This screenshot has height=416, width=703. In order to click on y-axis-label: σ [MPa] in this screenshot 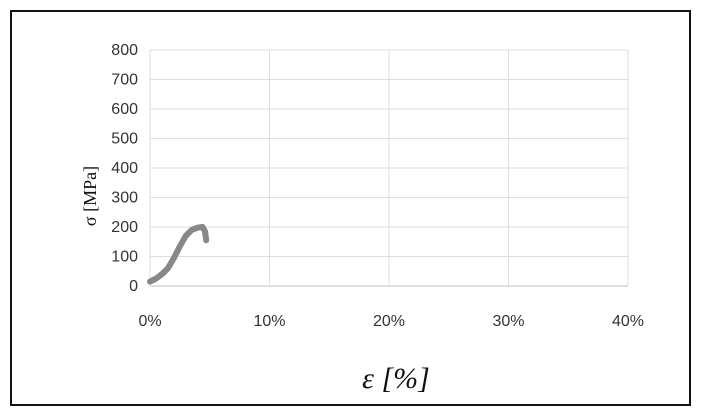, I will do `click(90, 196)`.